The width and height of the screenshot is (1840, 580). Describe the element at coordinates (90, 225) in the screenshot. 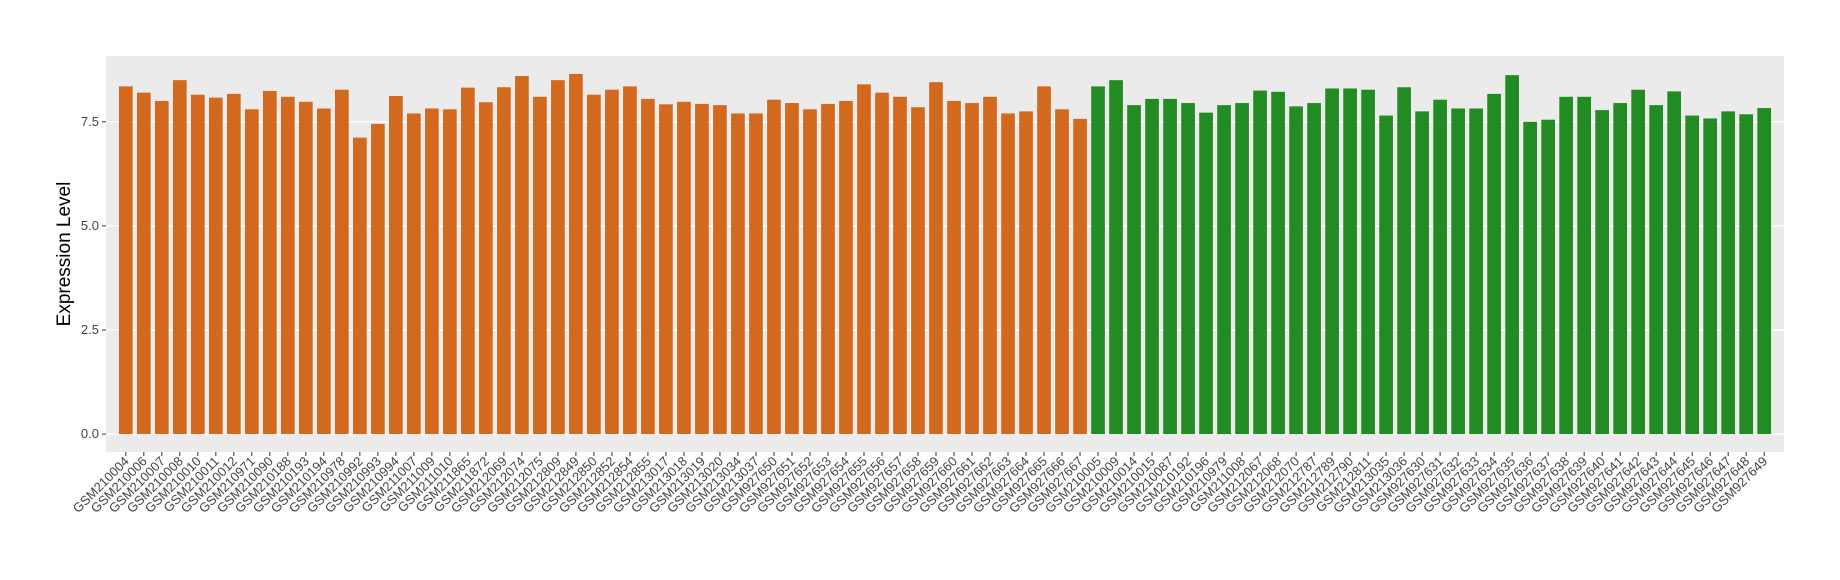

I see `y-tick-label: 5.0` at that location.